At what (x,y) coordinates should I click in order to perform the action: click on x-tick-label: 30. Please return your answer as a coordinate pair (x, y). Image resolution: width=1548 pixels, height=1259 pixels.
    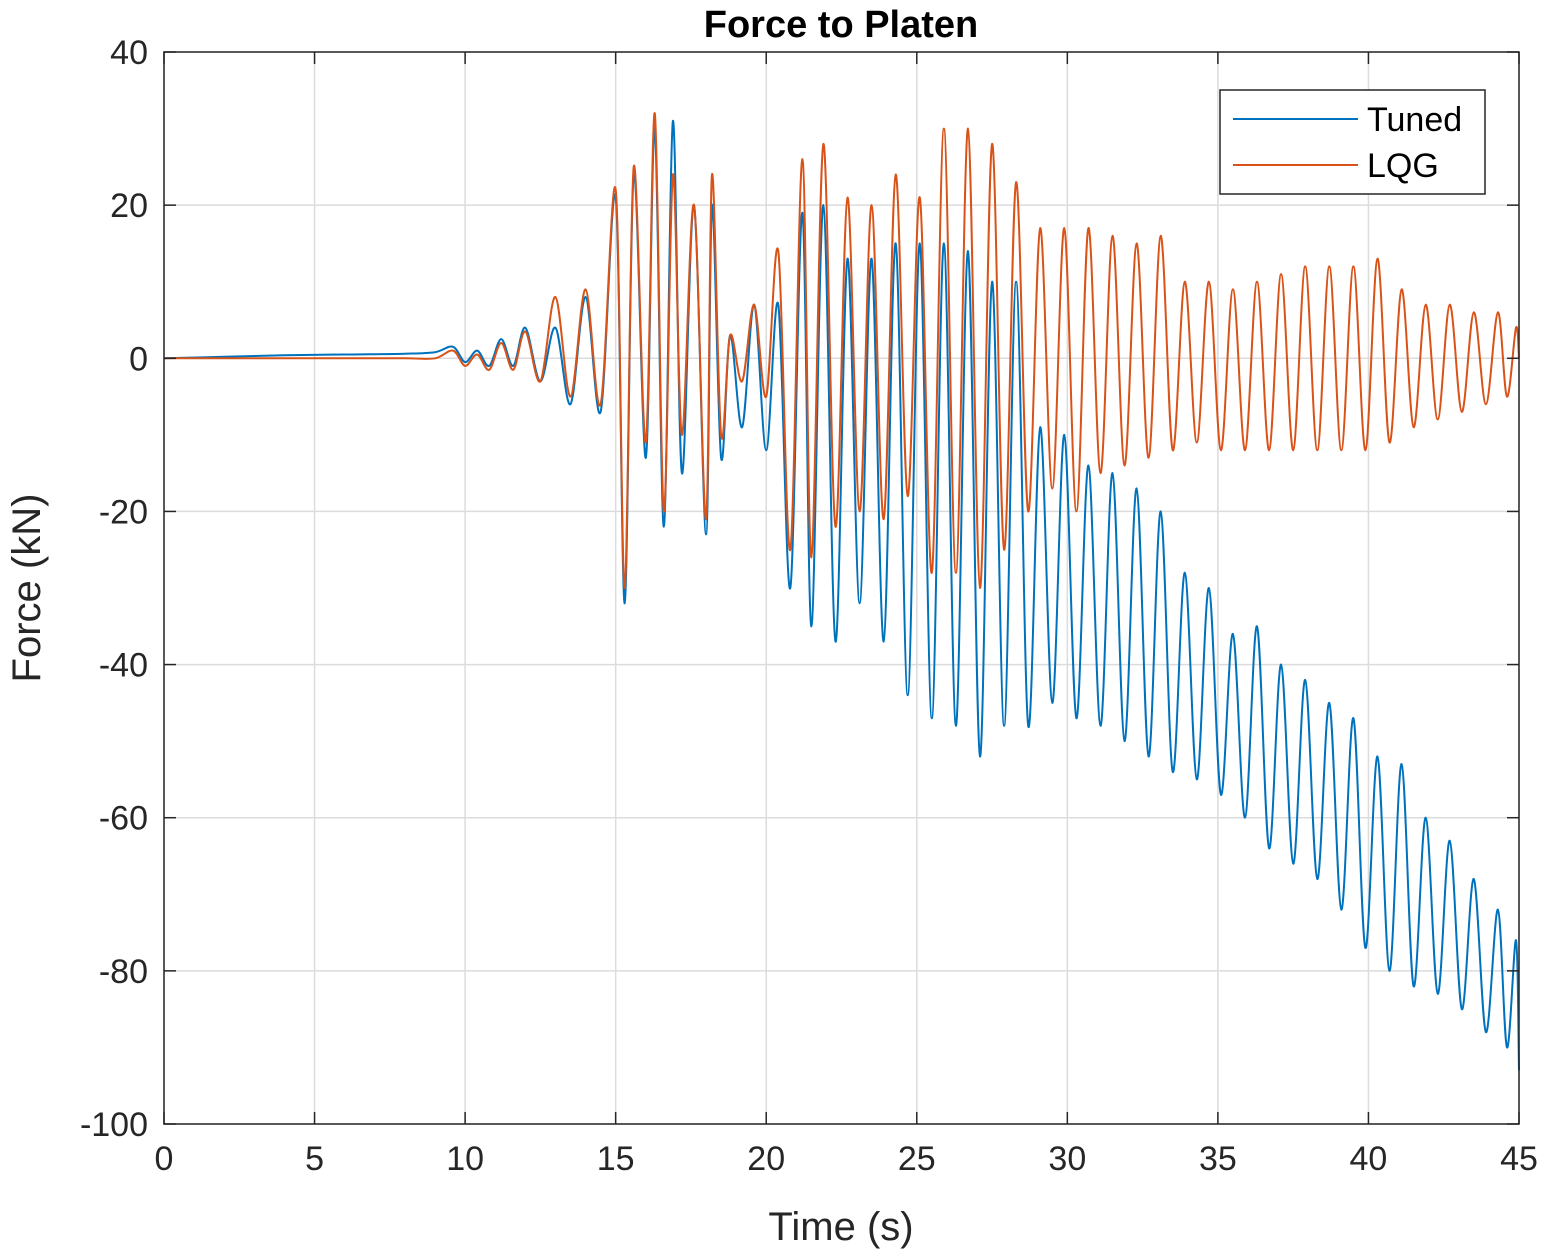
    Looking at the image, I should click on (1067, 1159).